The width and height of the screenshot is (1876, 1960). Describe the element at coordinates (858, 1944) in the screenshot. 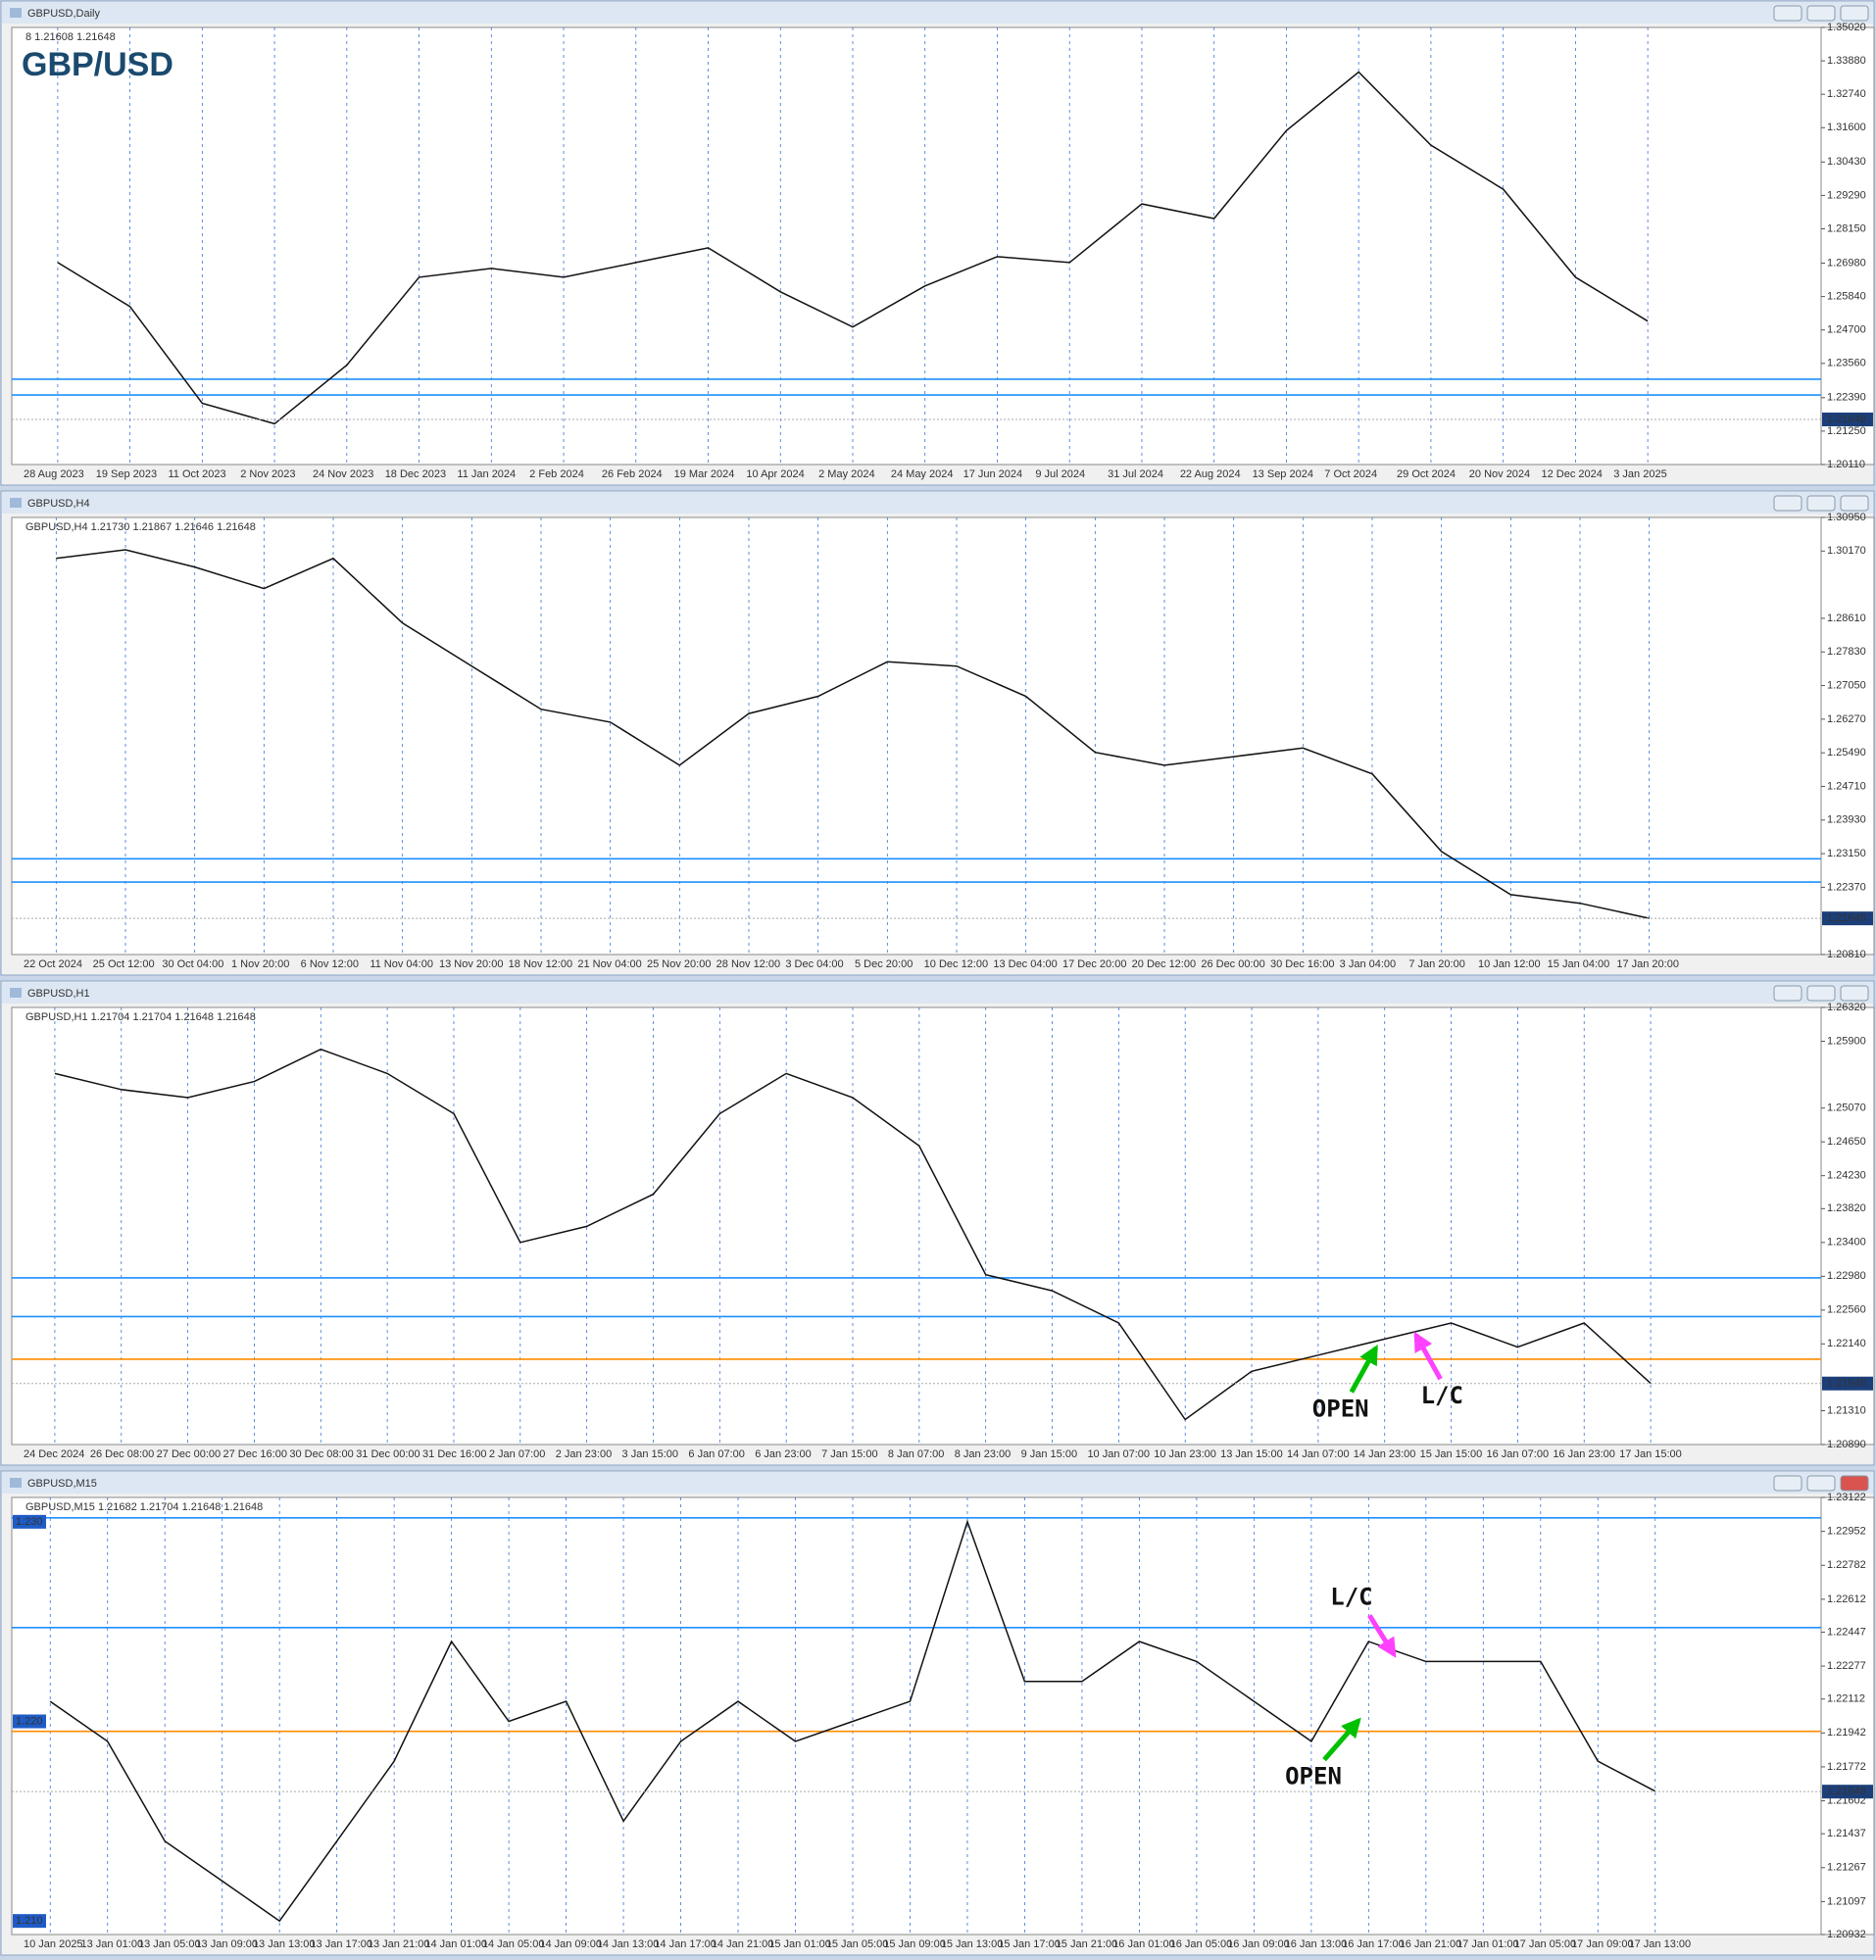

I see `time-label: 15 Jan 05:00` at that location.